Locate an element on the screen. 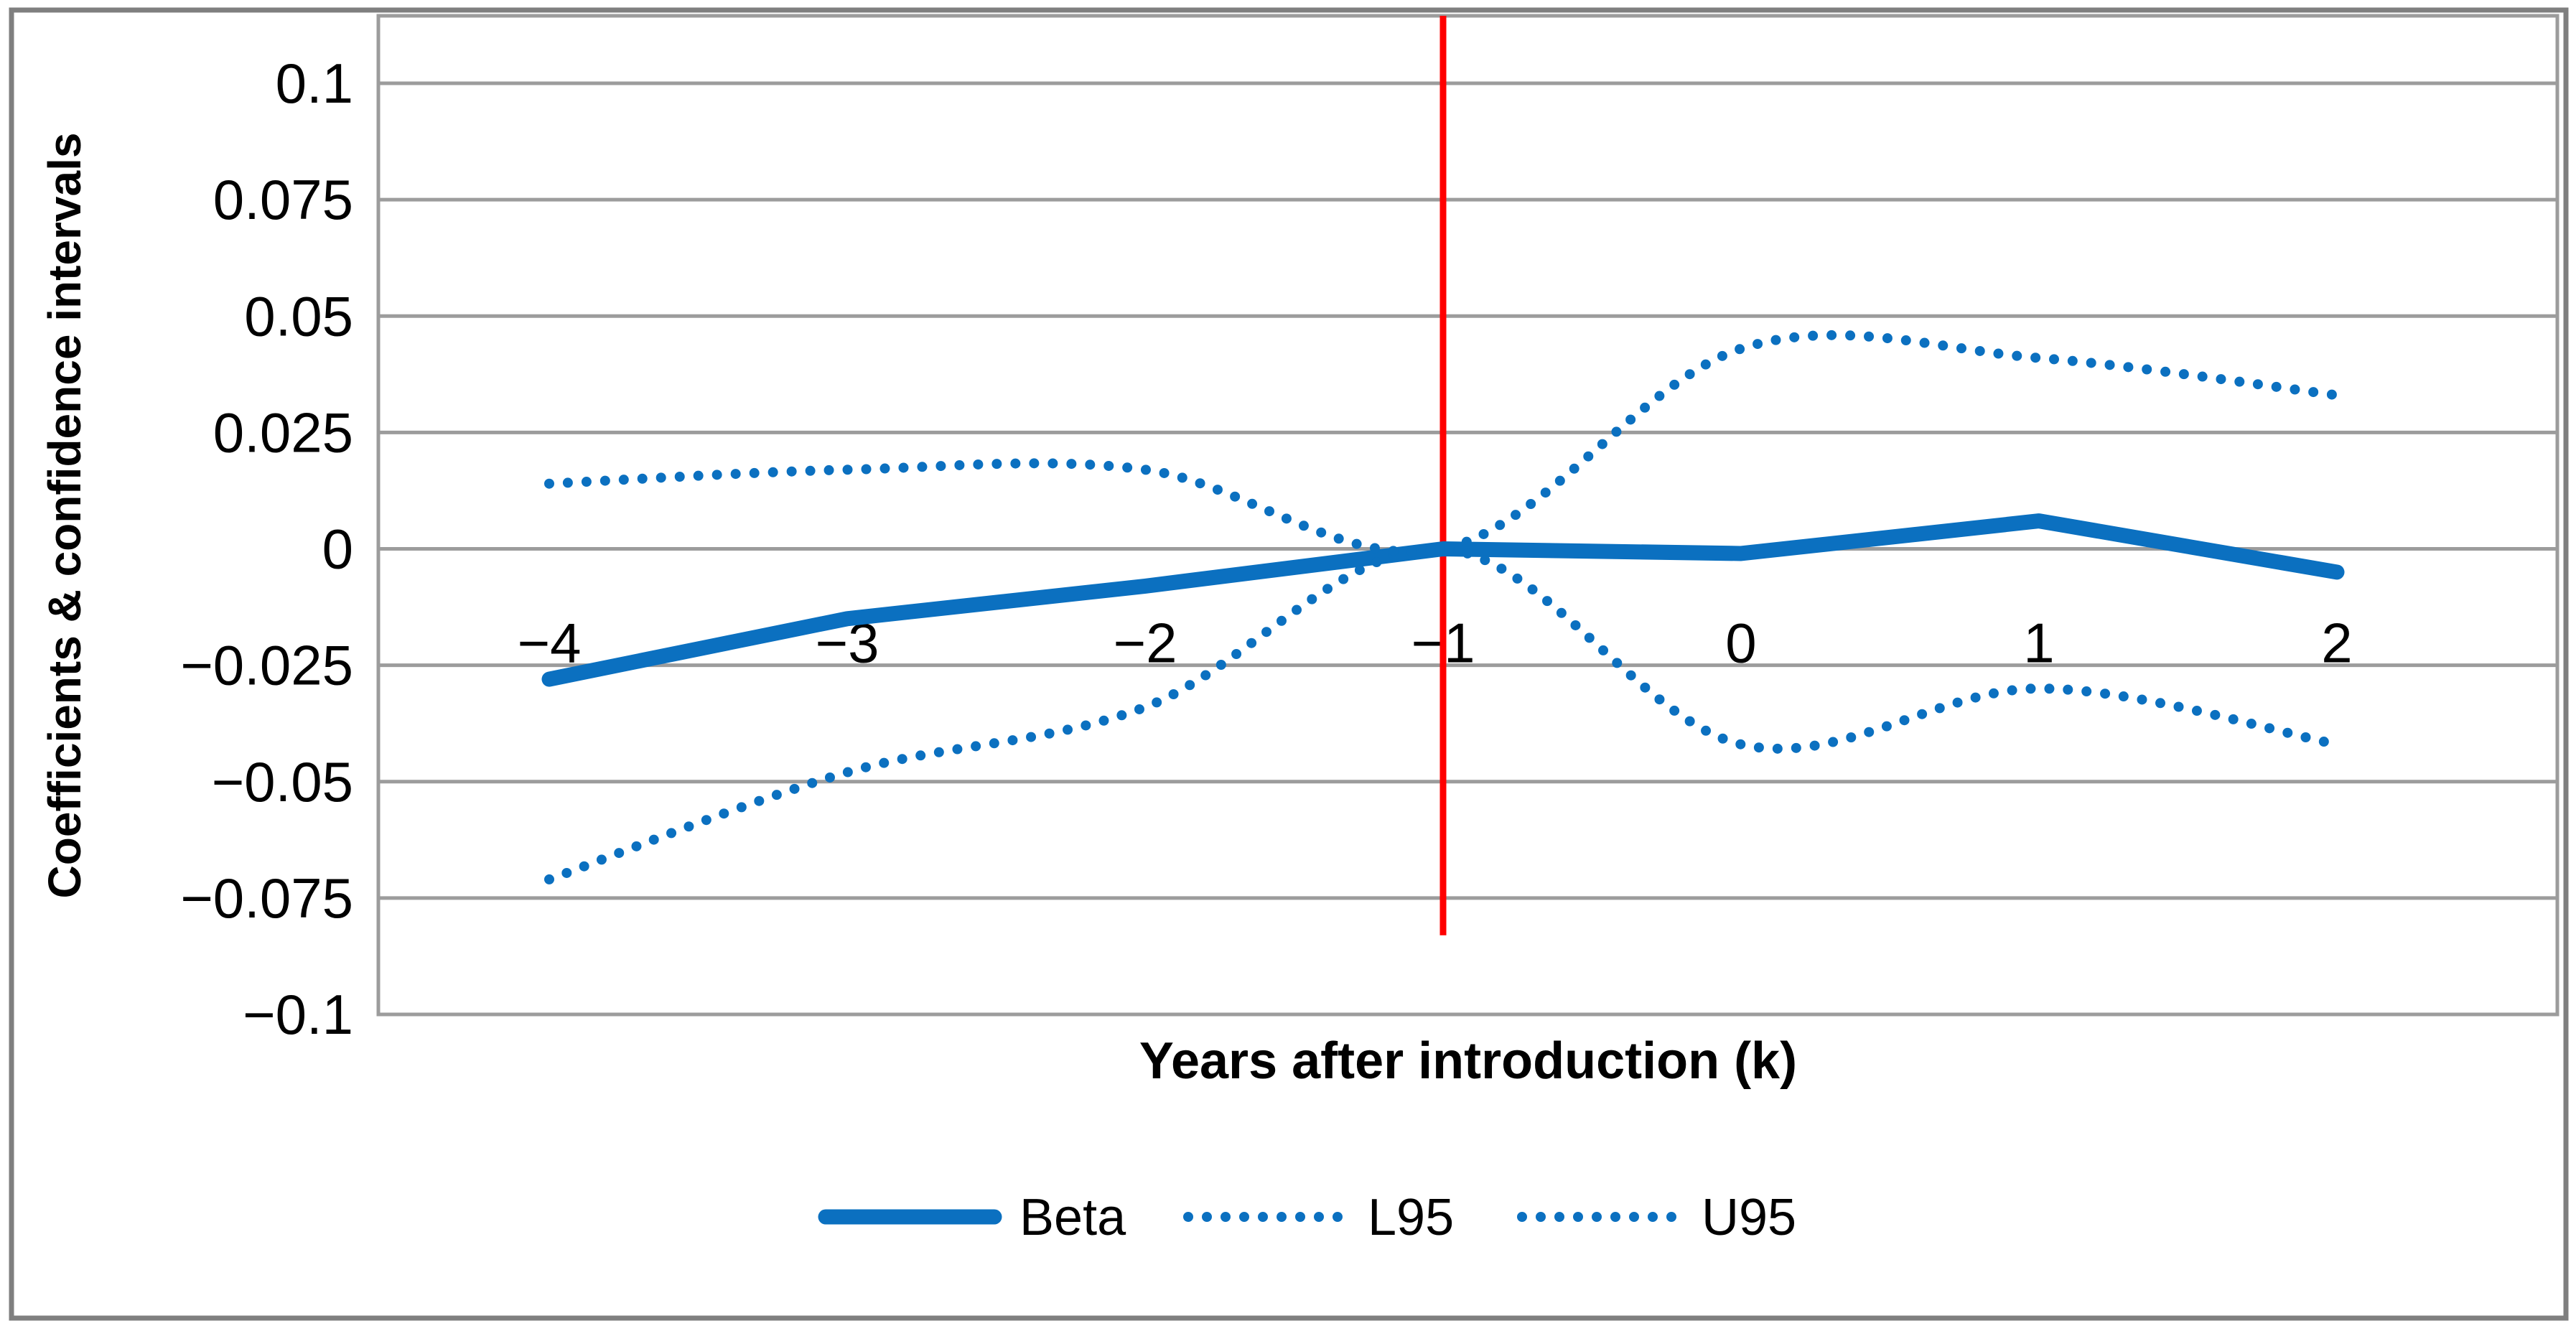 The height and width of the screenshot is (1326, 2576). legend-item-beta: Beta is located at coordinates (972, 1217).